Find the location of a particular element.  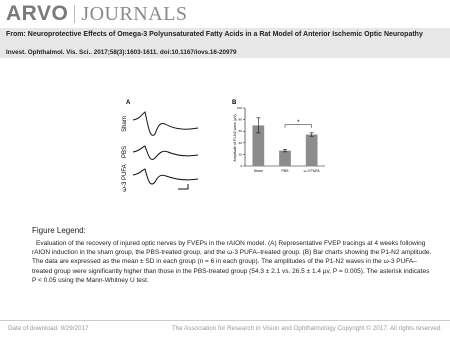

y-tick-label: 60 is located at coordinates (241, 131).